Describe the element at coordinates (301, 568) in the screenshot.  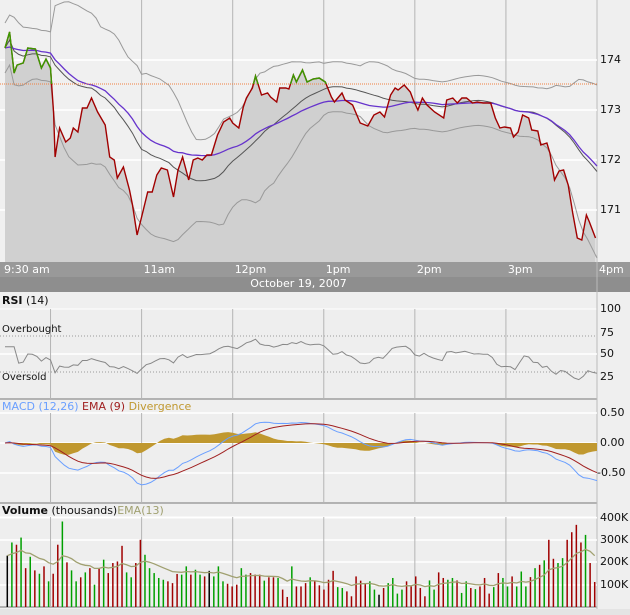
I see `volume-ema-line` at that location.